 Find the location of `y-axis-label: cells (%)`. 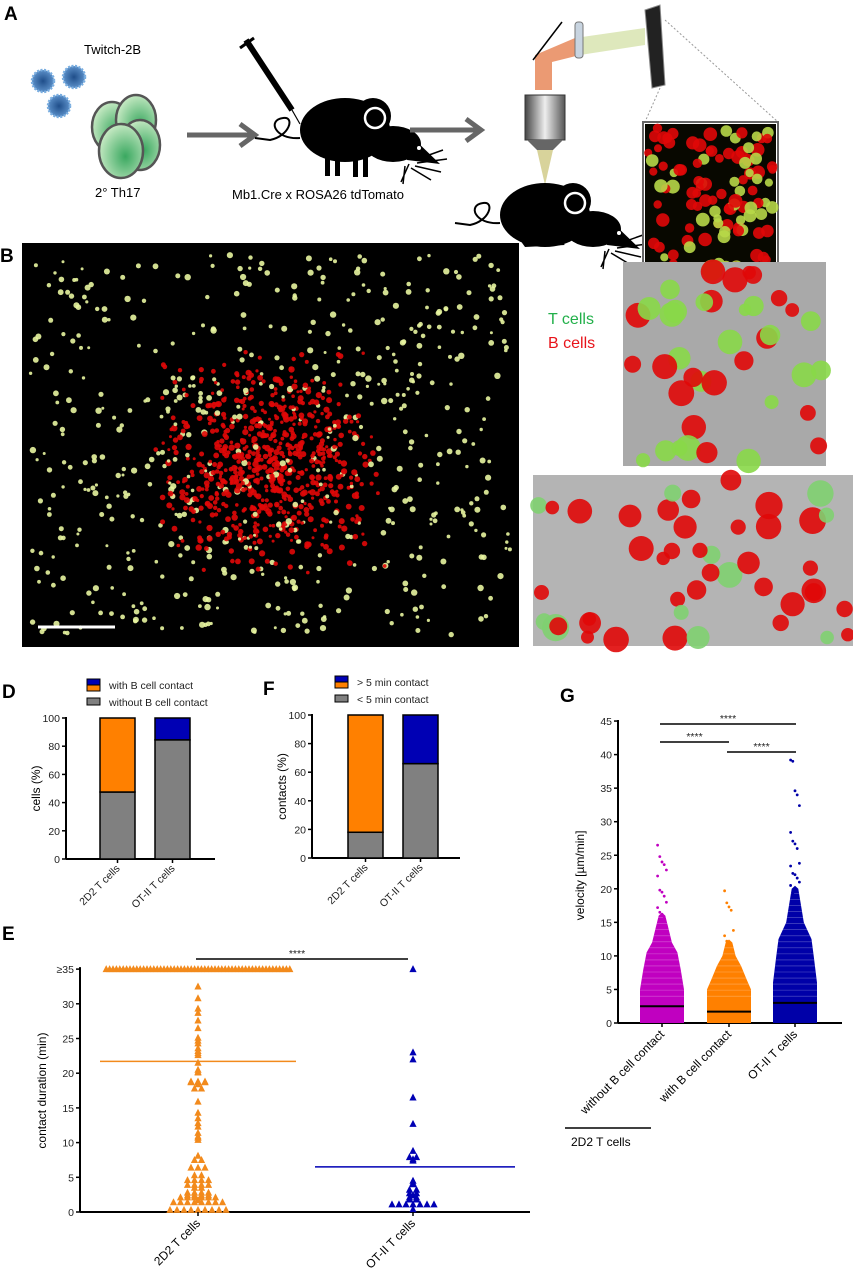

y-axis-label: cells (%) is located at coordinates (36, 788).